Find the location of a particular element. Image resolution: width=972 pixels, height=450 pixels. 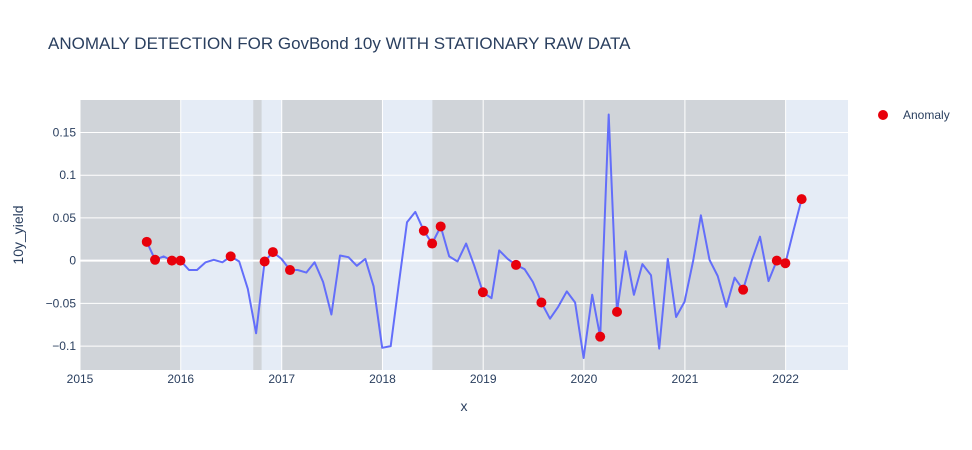

legend: Anomaly is located at coordinates (914, 115).